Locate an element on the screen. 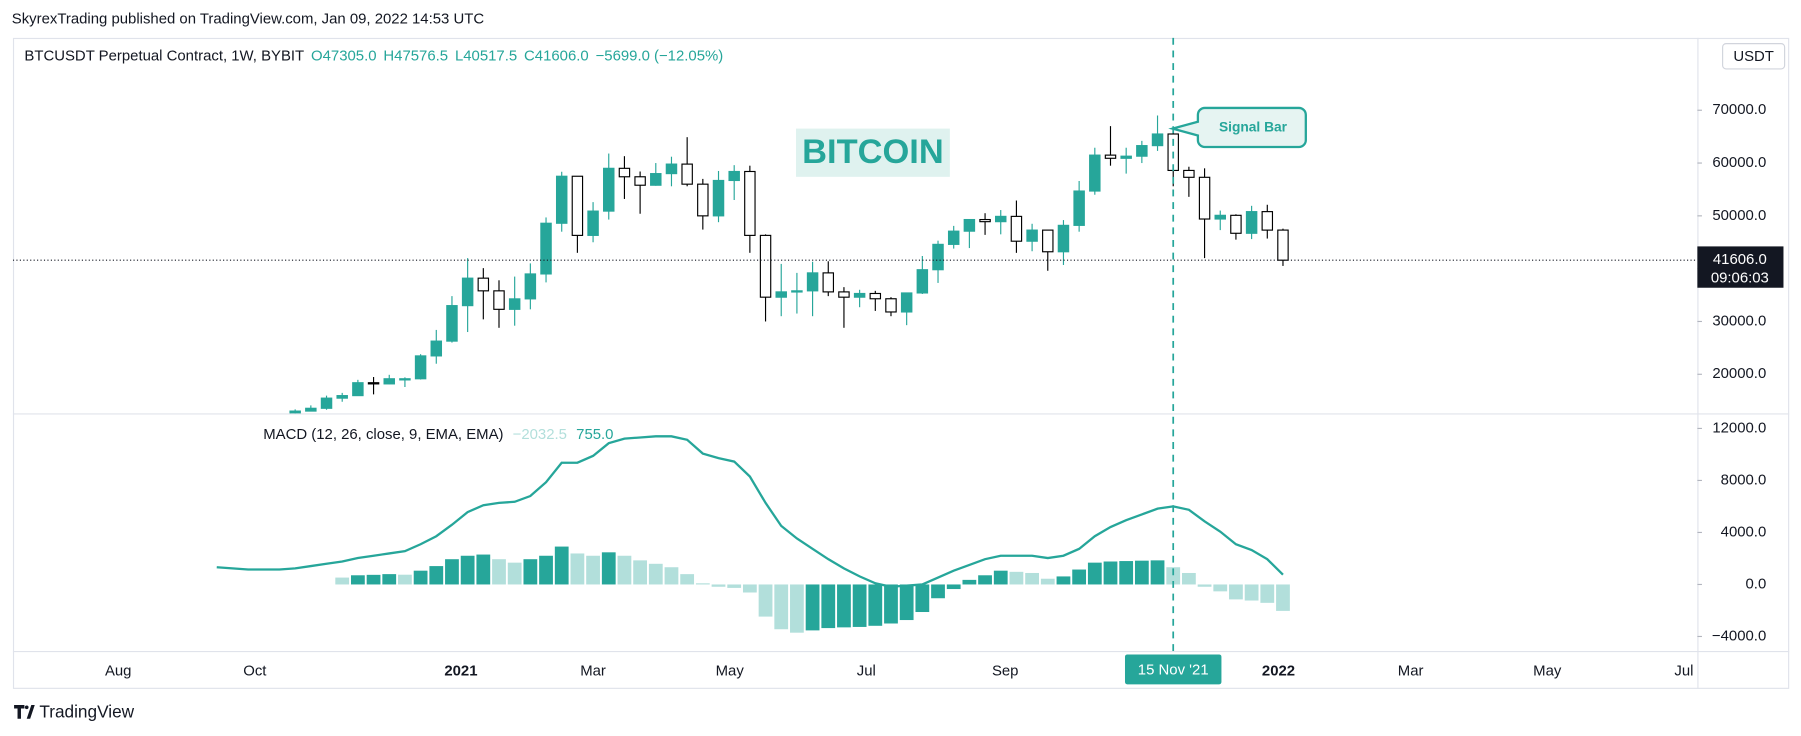 The height and width of the screenshot is (736, 1801). currency-box is located at coordinates (1754, 56).